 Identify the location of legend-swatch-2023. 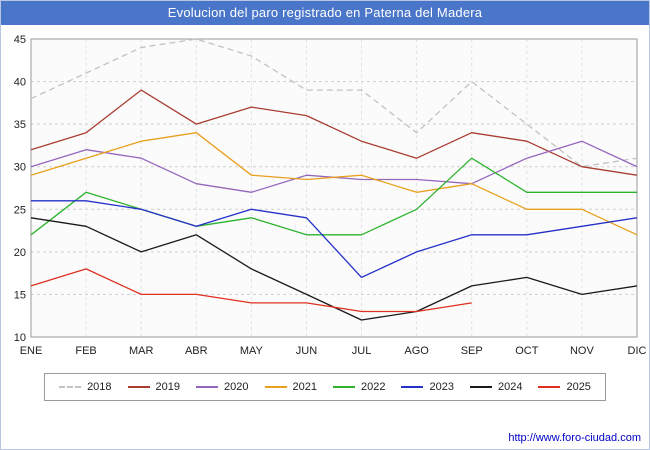
(412, 387).